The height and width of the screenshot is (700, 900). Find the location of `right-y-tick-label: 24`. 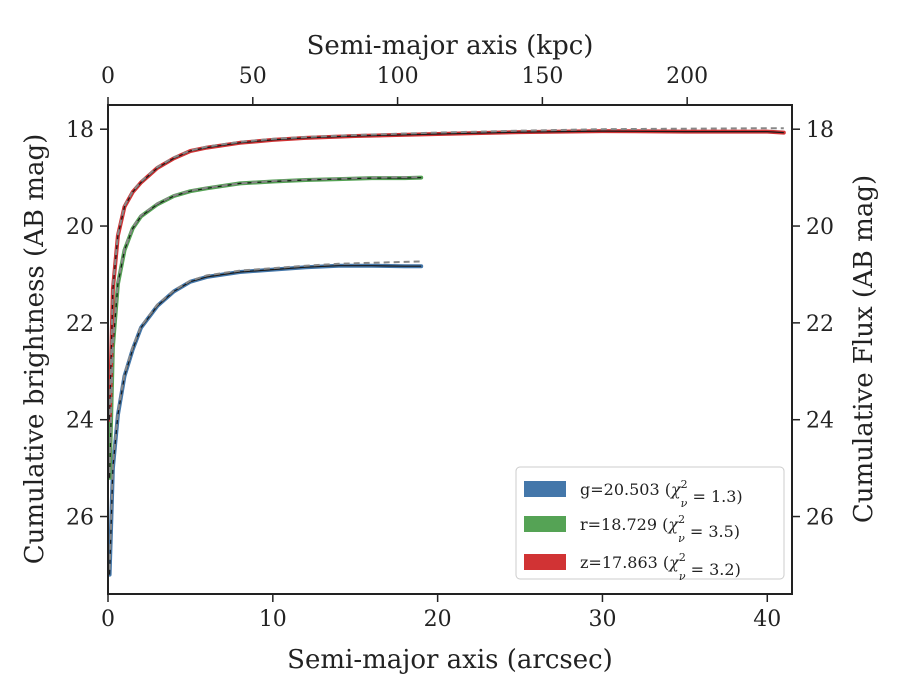

right-y-tick-label: 24 is located at coordinates (820, 421).